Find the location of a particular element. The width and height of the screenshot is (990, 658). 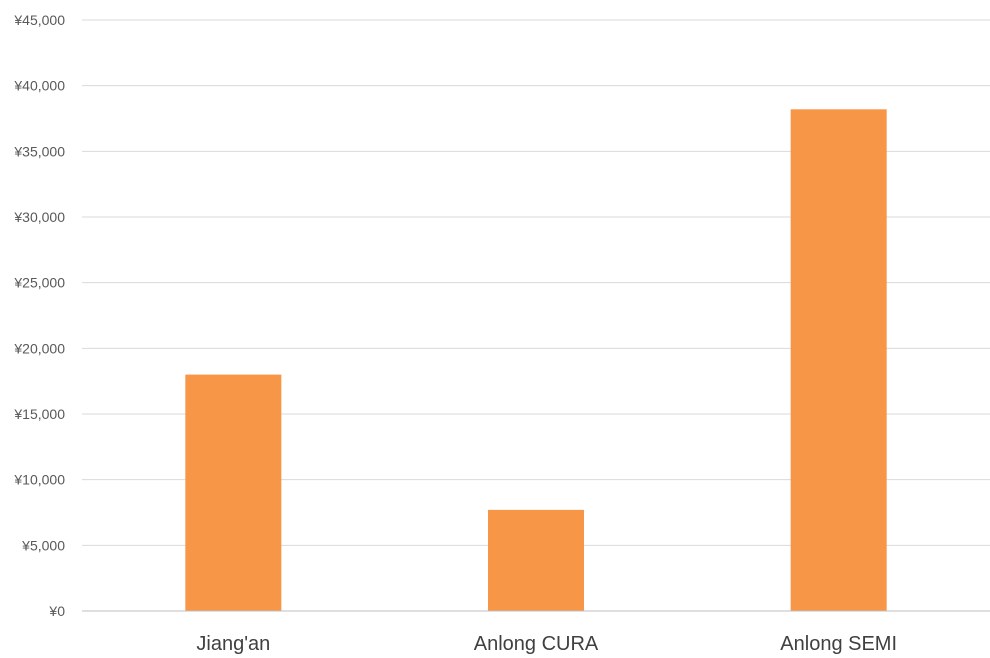

x-axis-category-labels: Jiang'an Anlong CURA Anlong SEMI is located at coordinates (546, 644).